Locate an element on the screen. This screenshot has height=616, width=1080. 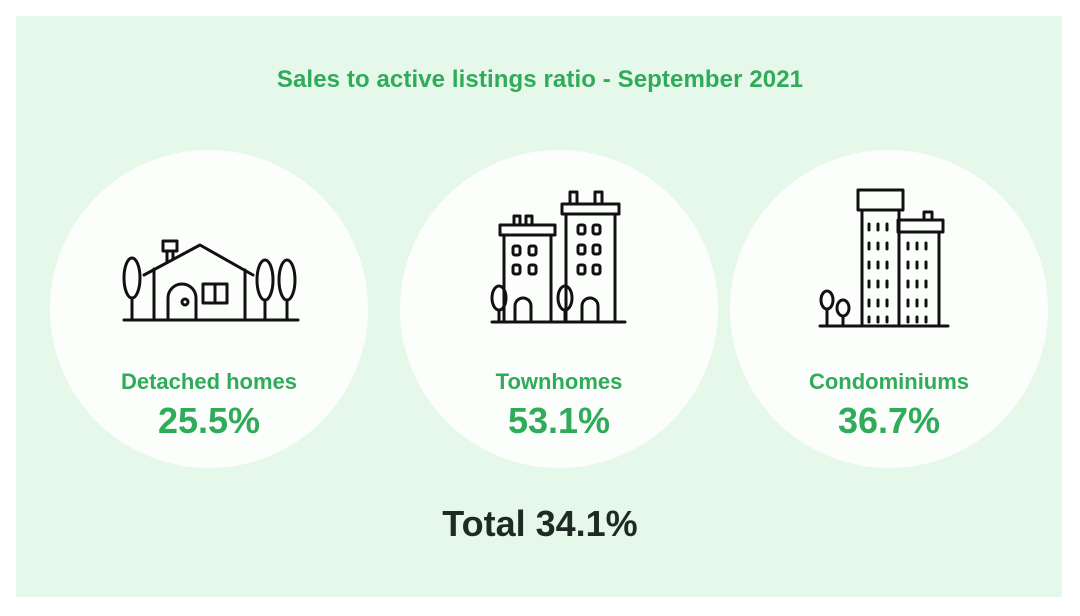
card-label: Condominiums is located at coordinates (889, 381).